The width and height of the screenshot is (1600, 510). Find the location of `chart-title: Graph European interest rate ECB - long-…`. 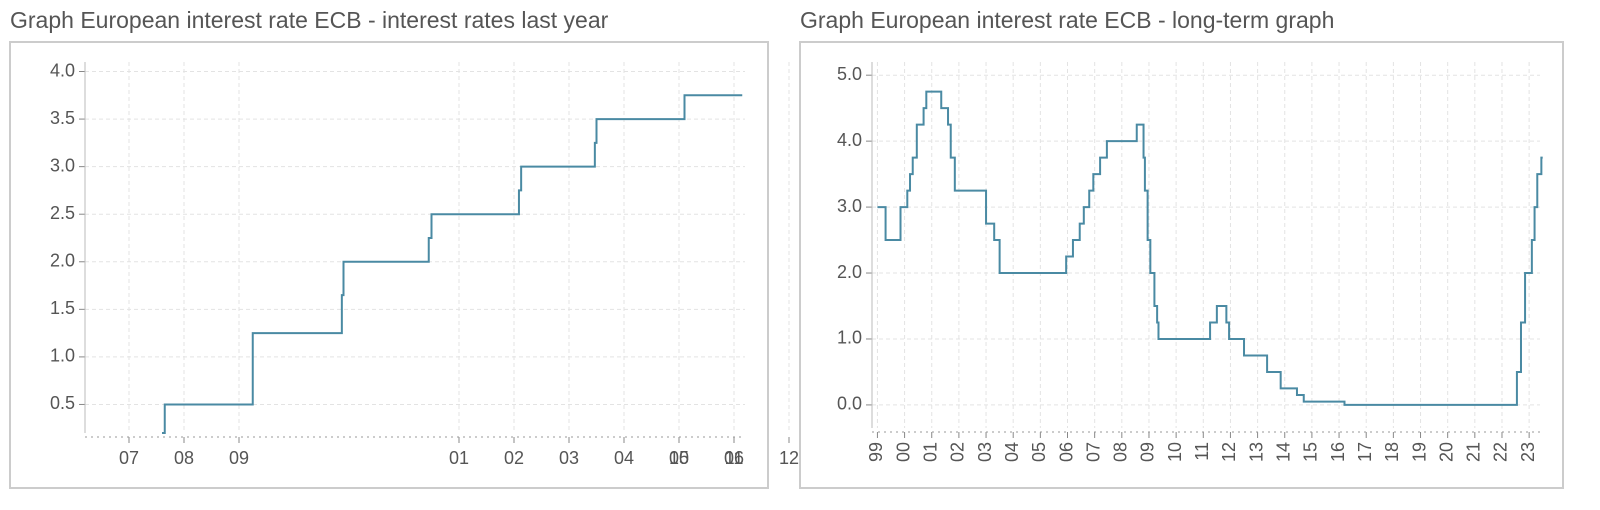

chart-title: Graph European interest rate ECB - long-… is located at coordinates (1067, 20).